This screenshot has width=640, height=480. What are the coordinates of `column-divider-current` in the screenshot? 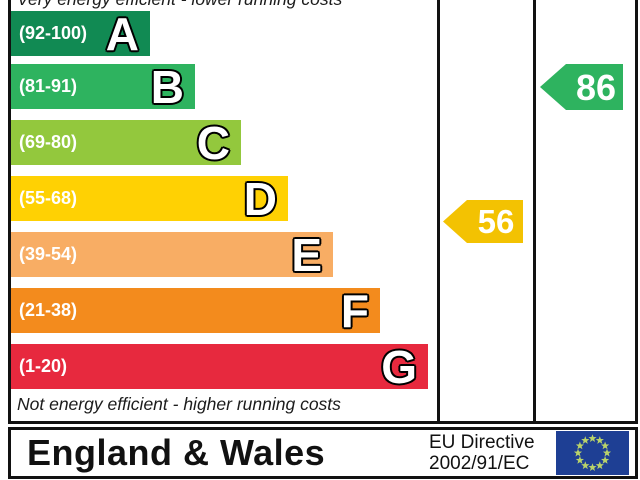 It's located at (438, 212).